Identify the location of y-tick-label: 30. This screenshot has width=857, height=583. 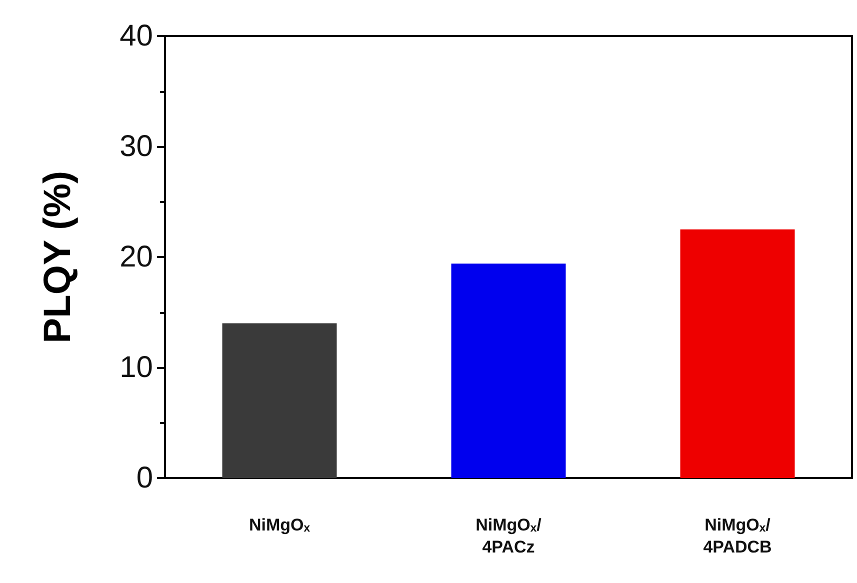
(136, 146).